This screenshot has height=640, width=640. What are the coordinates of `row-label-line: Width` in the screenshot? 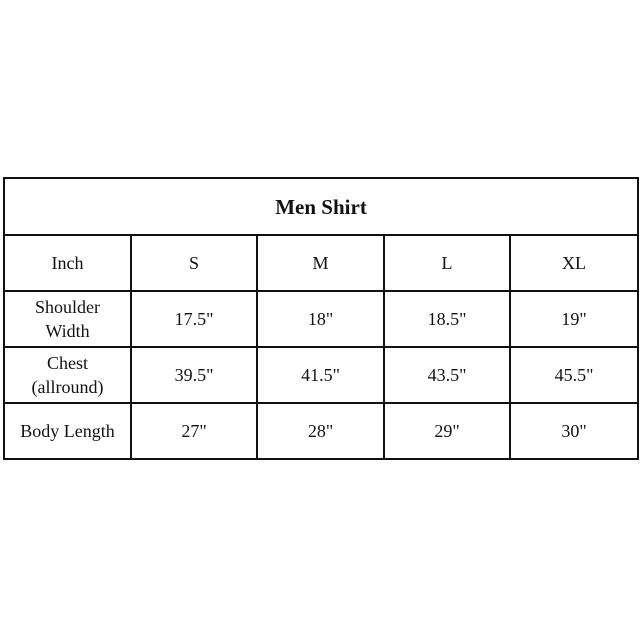 It's located at (67, 331).